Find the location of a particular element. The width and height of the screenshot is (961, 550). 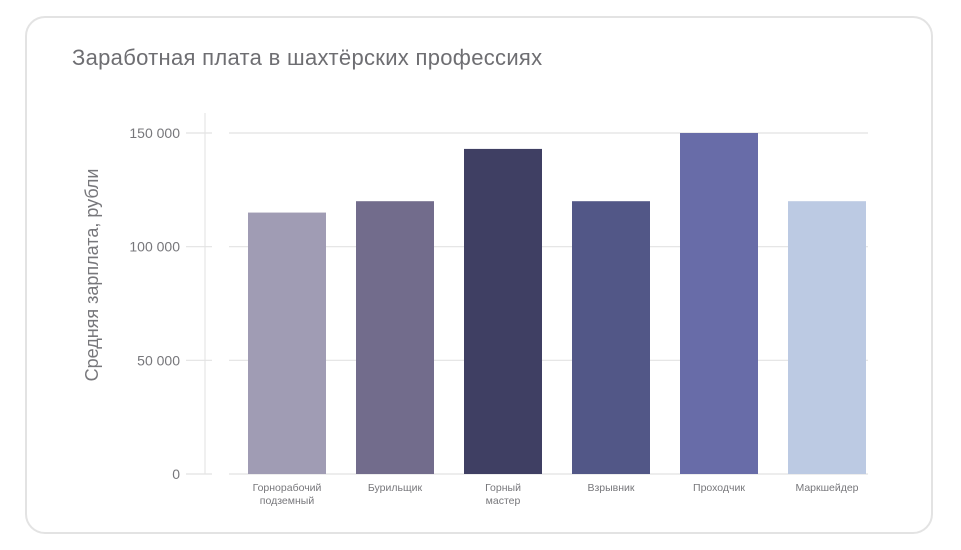

x-tick-label: Горнорабочий is located at coordinates (287, 488).